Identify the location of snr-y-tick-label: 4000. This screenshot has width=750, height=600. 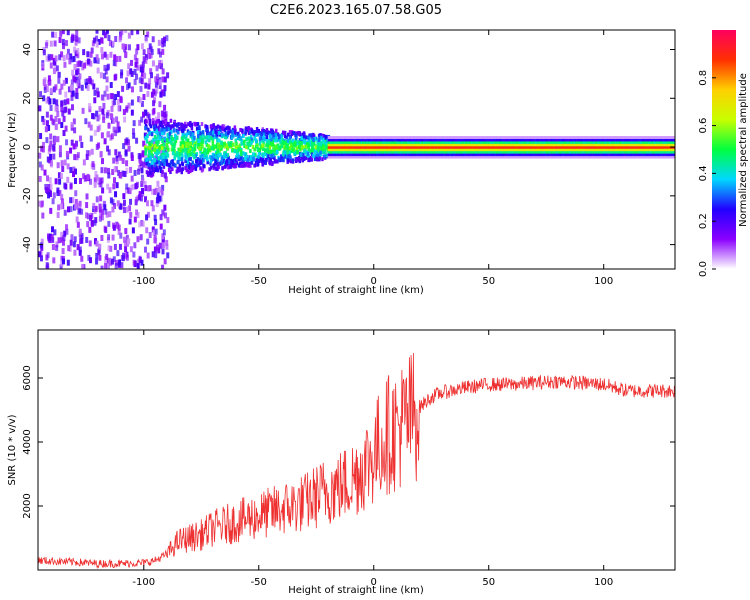
(27, 441).